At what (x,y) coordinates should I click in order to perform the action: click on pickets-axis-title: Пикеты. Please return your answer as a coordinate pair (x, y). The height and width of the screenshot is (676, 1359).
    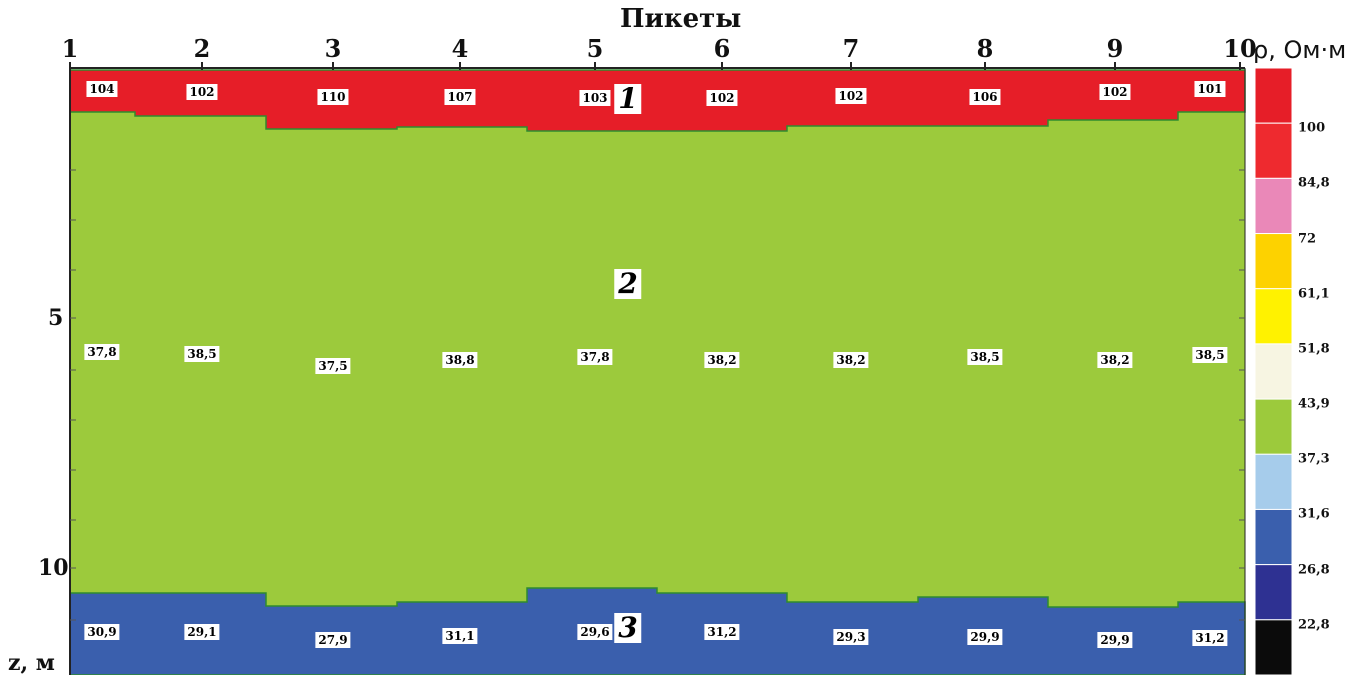
    Looking at the image, I should click on (681, 19).